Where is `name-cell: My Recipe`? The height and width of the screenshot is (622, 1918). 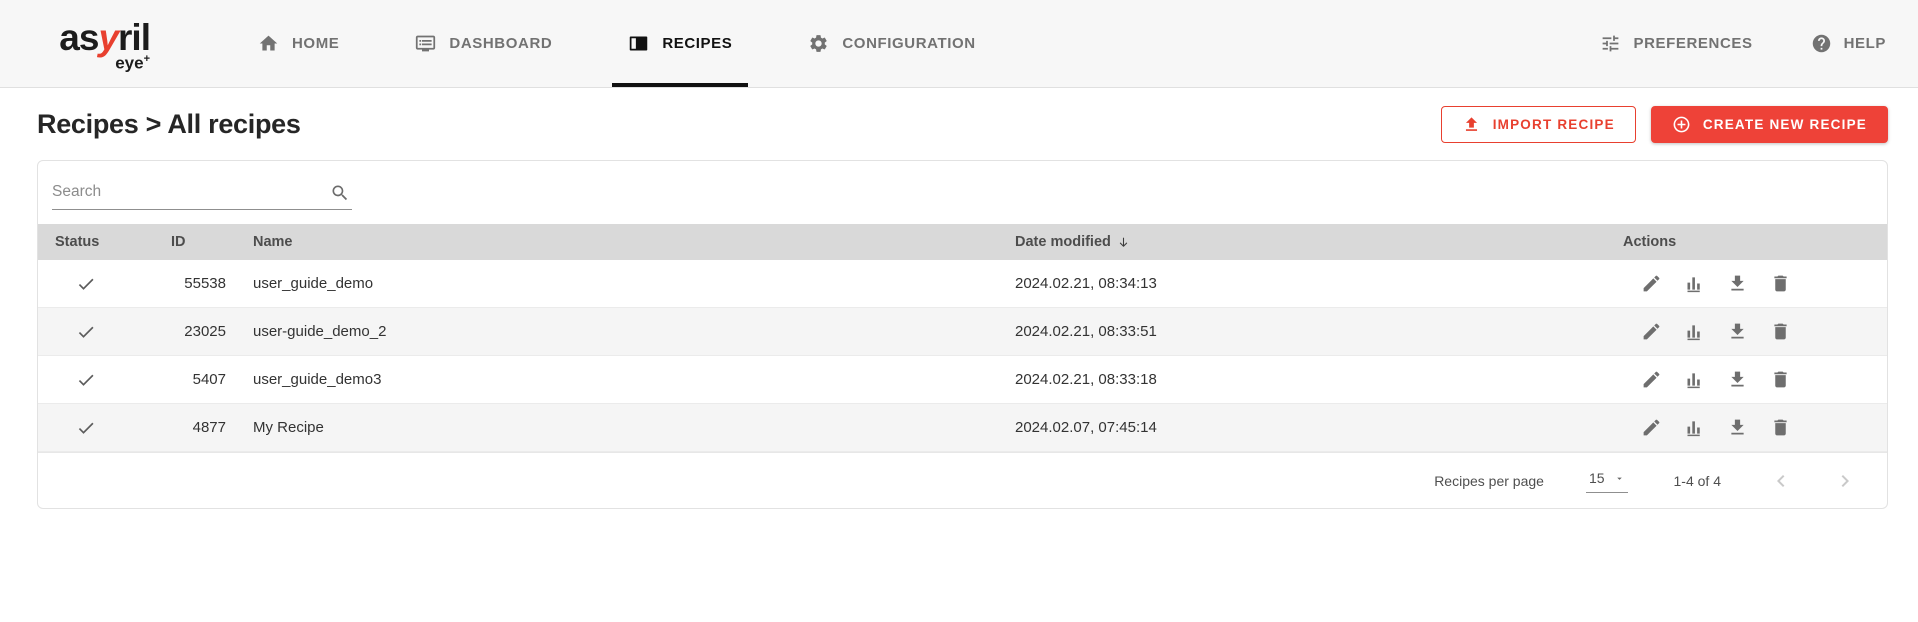 name-cell: My Recipe is located at coordinates (288, 427).